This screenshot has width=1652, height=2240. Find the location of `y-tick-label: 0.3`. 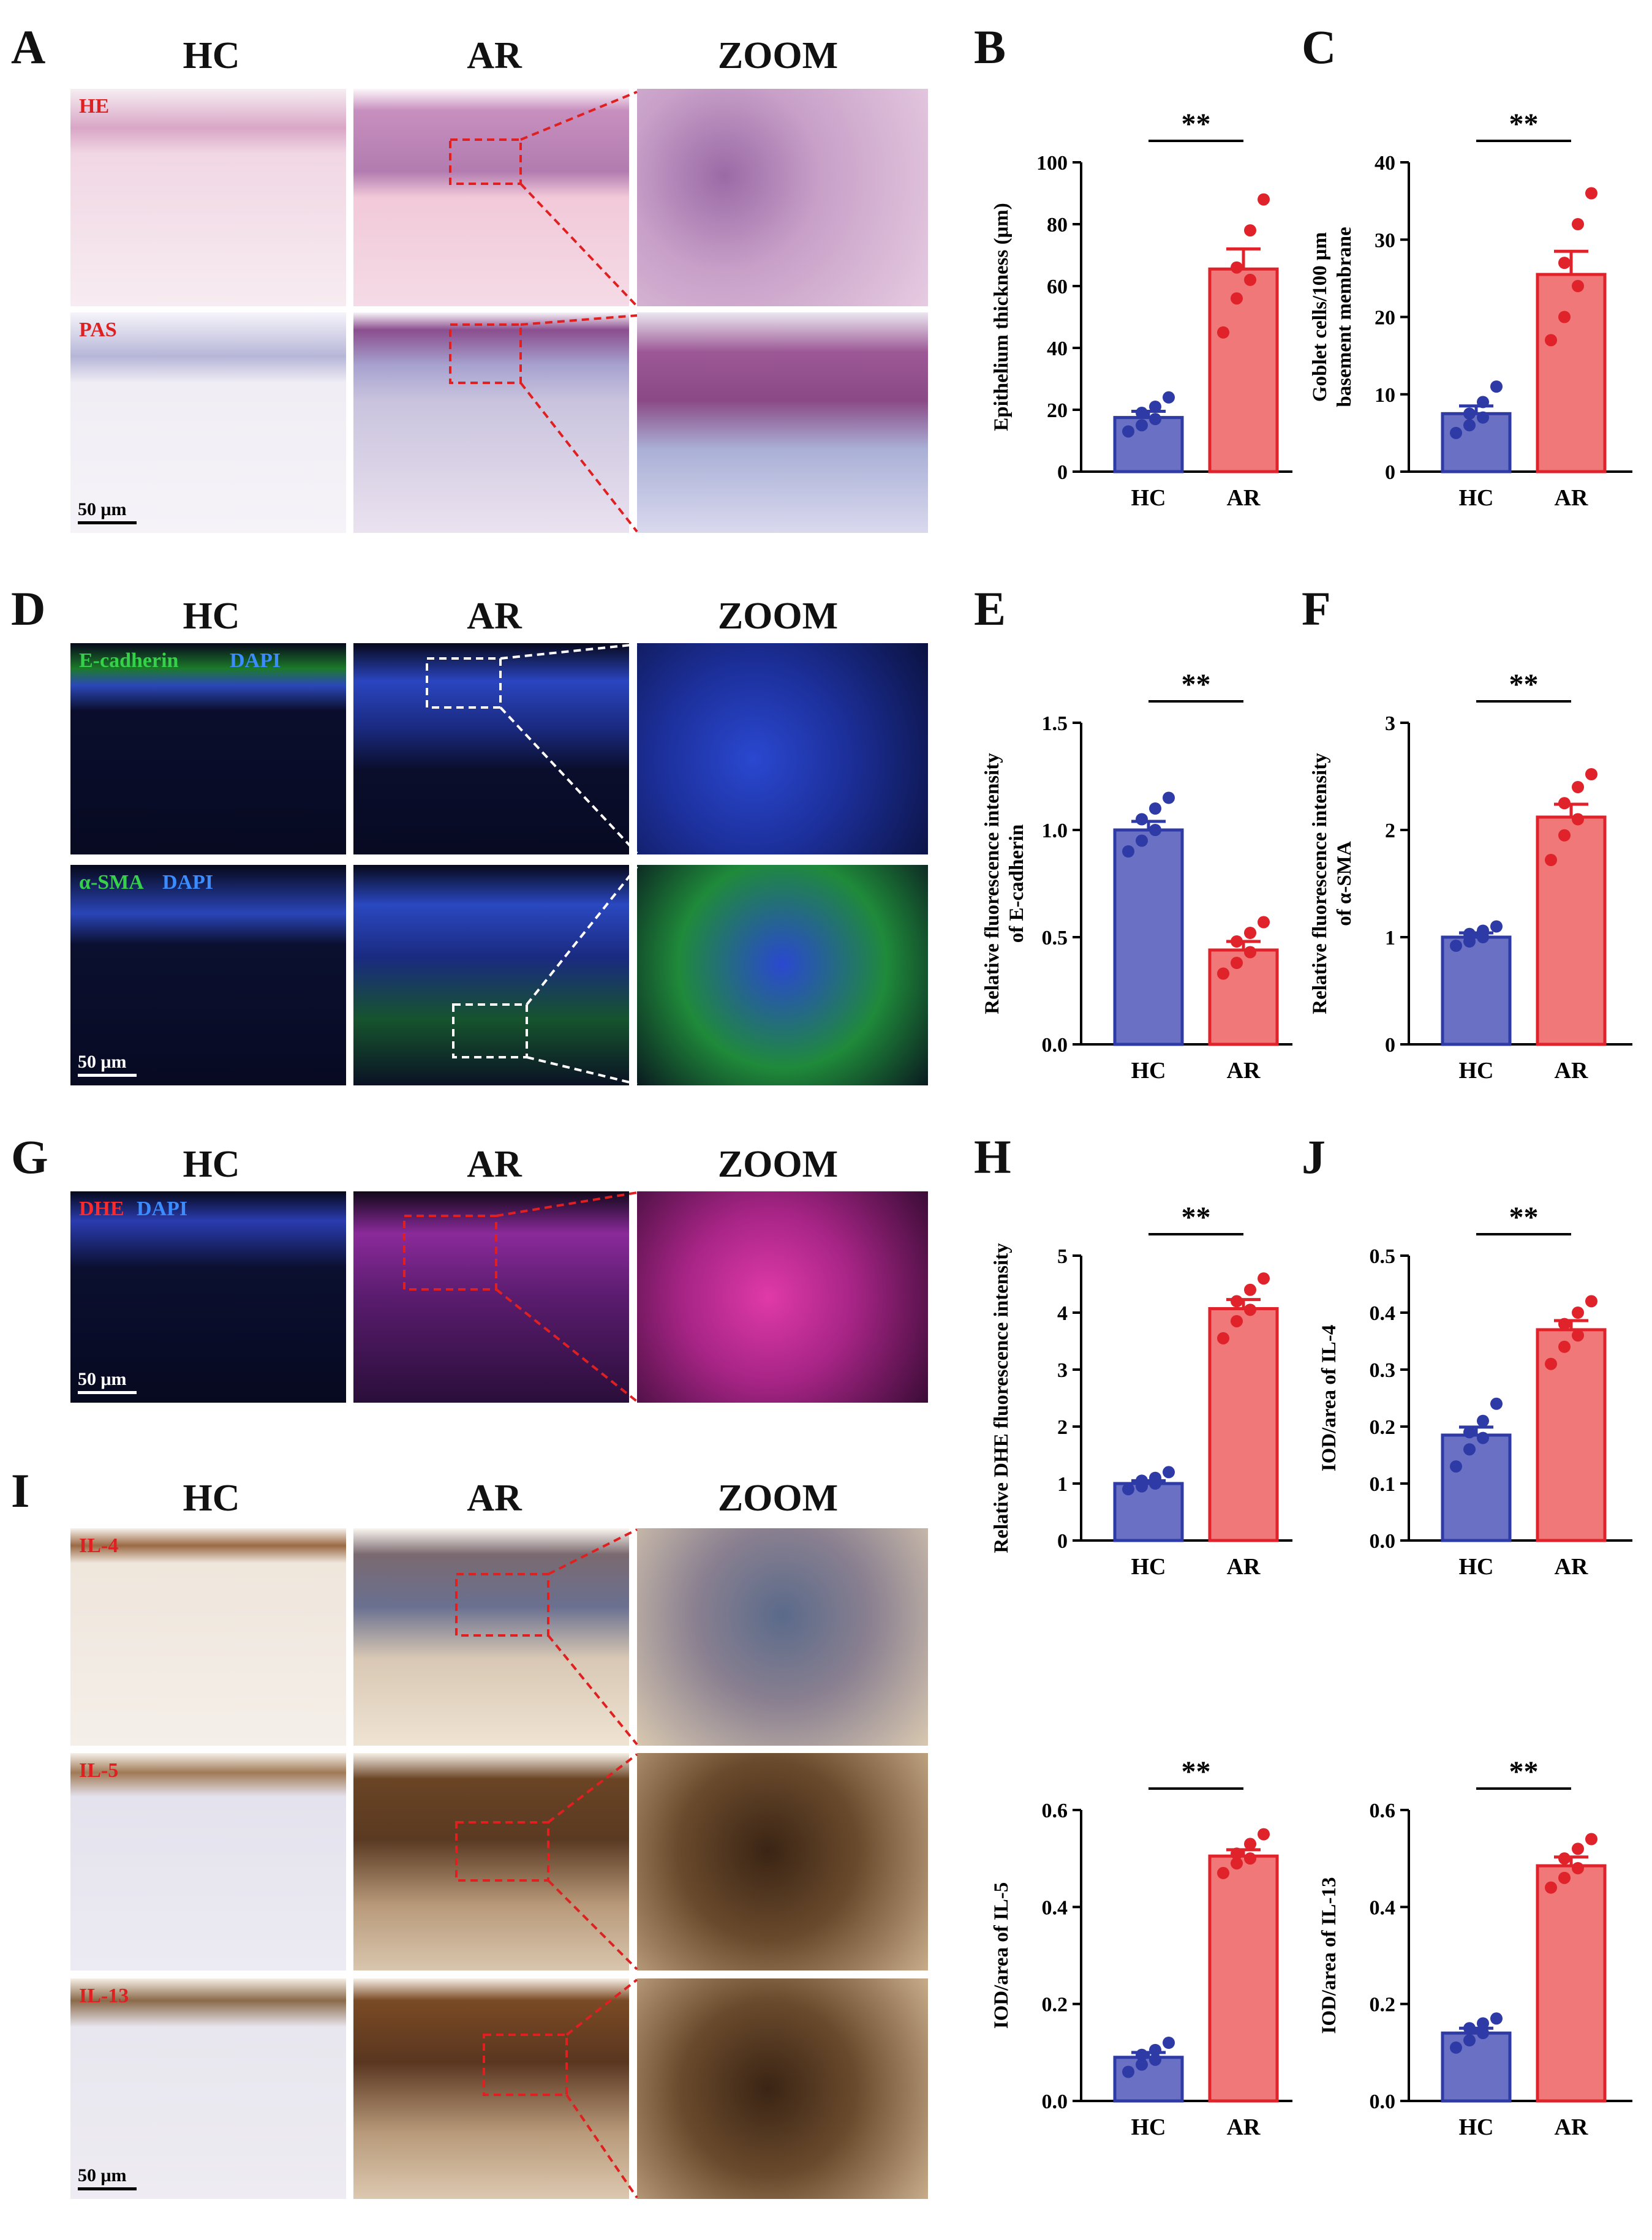

y-tick-label: 0.3 is located at coordinates (1383, 1370).